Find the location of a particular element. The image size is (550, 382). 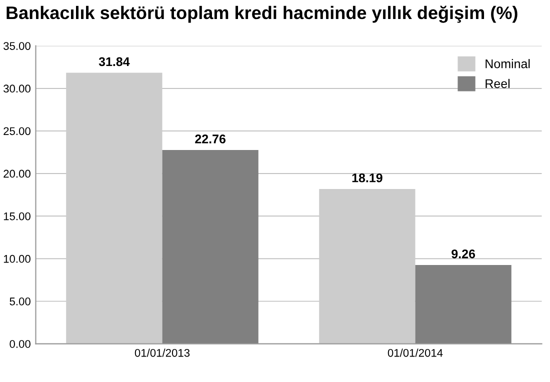

y-tick-label: 25.00 is located at coordinates (17, 131).